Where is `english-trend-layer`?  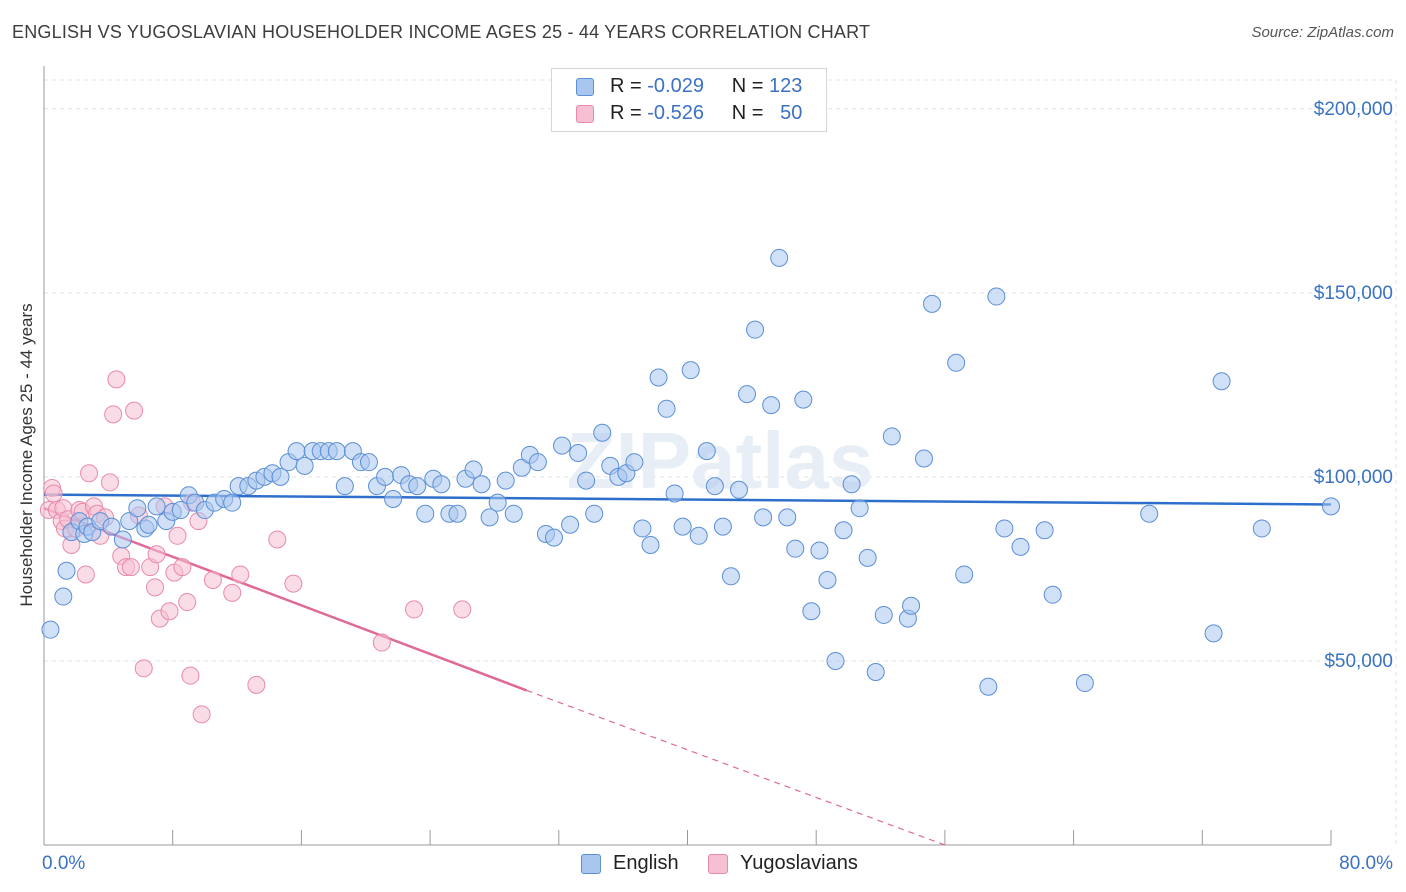 english-trend-layer is located at coordinates (687, 499).